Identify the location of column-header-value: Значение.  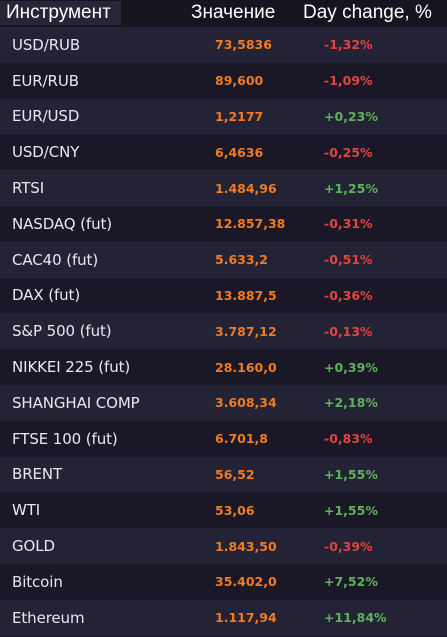
(233, 12).